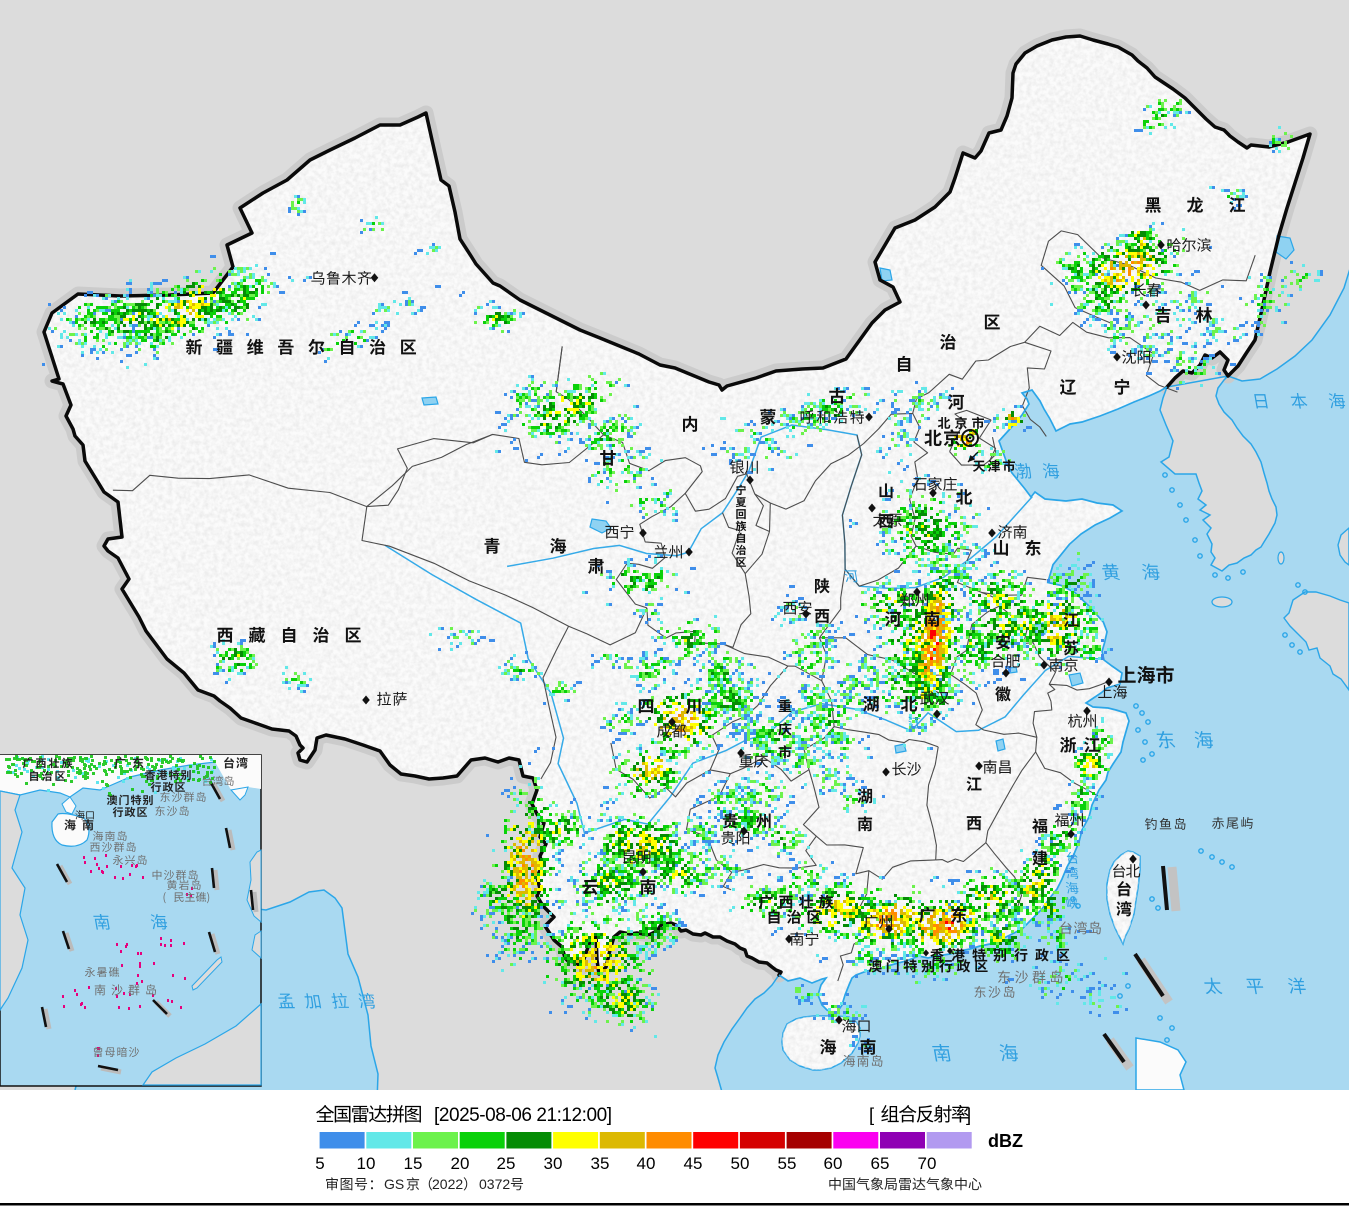 This screenshot has width=1349, height=1208. What do you see at coordinates (494, 1184) in the screenshot?
I see `svg-text: 0372` at bounding box center [494, 1184].